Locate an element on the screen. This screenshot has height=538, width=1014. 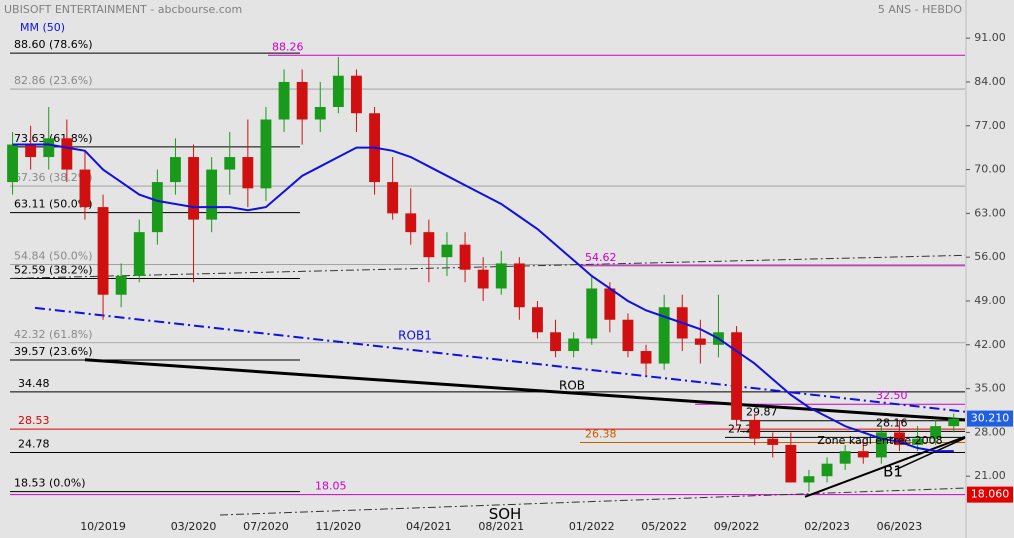
annotation: B1 is located at coordinates (893, 471).